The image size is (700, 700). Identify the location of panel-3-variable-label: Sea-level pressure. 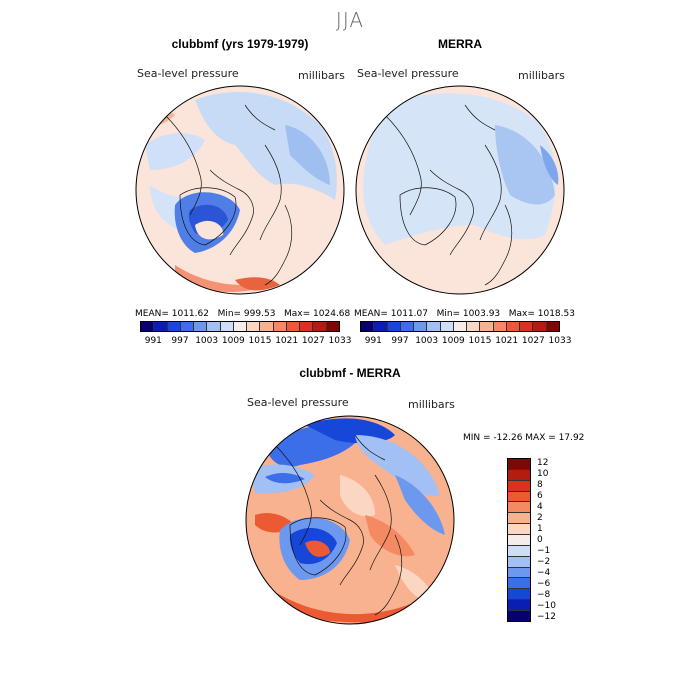
(298, 402).